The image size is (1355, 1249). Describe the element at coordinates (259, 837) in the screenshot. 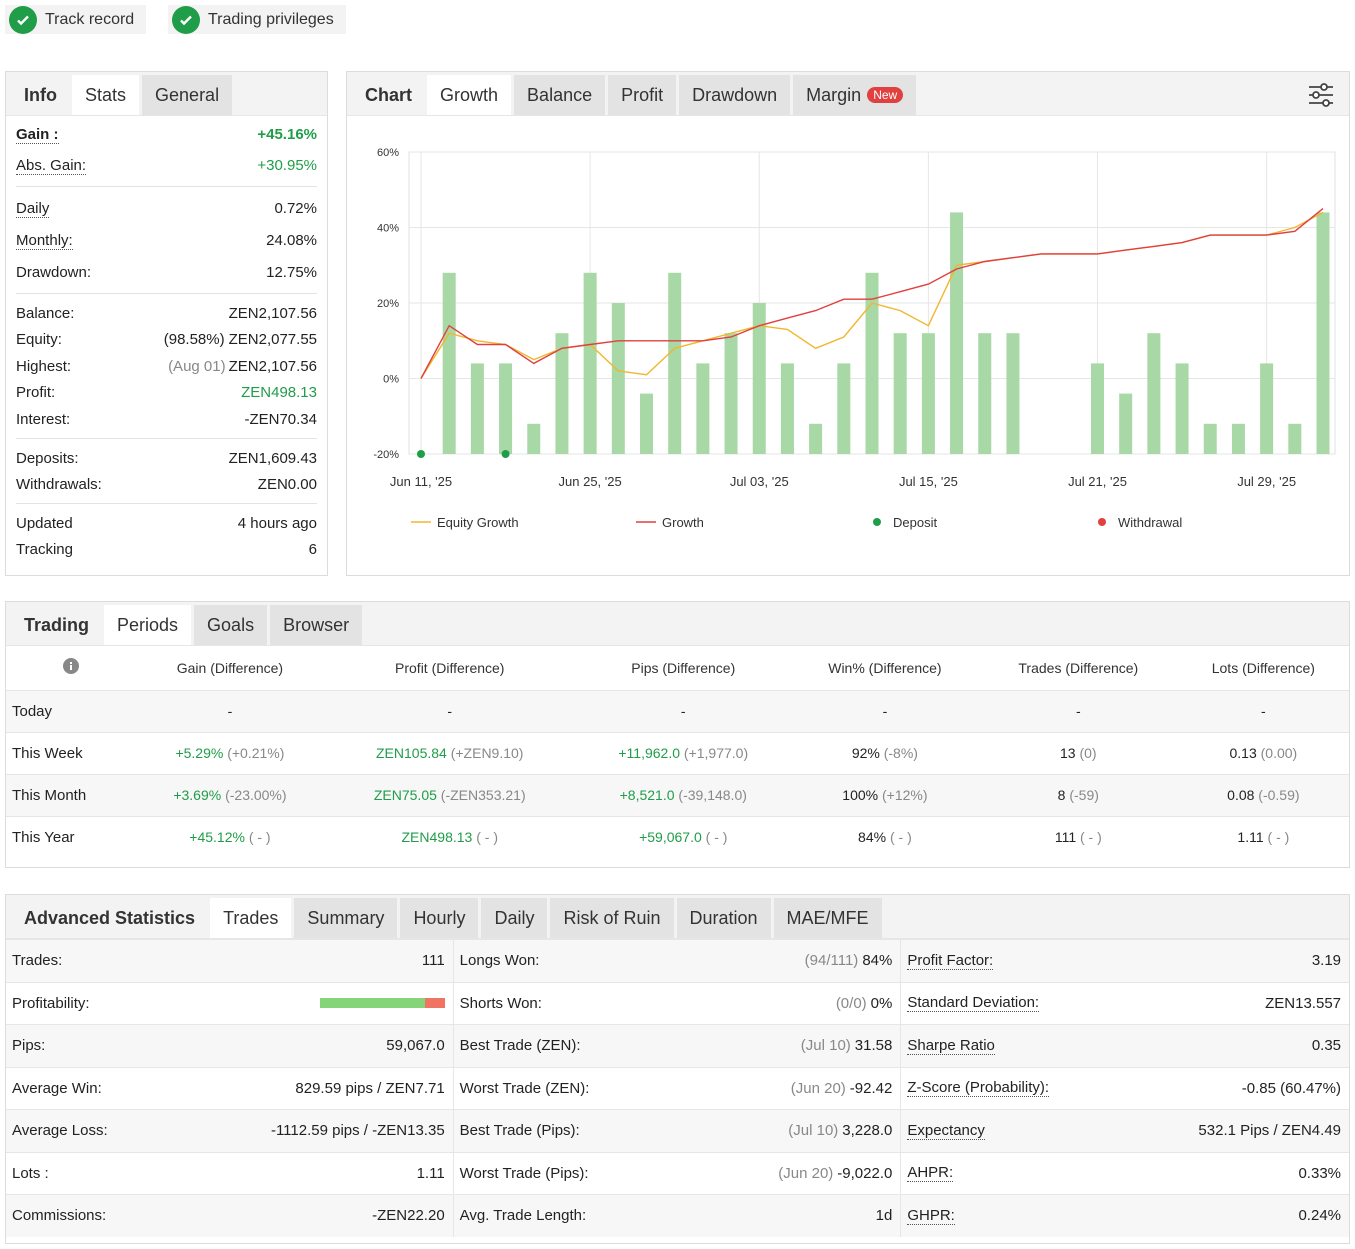

I see `cell-difference: ( - )` at that location.